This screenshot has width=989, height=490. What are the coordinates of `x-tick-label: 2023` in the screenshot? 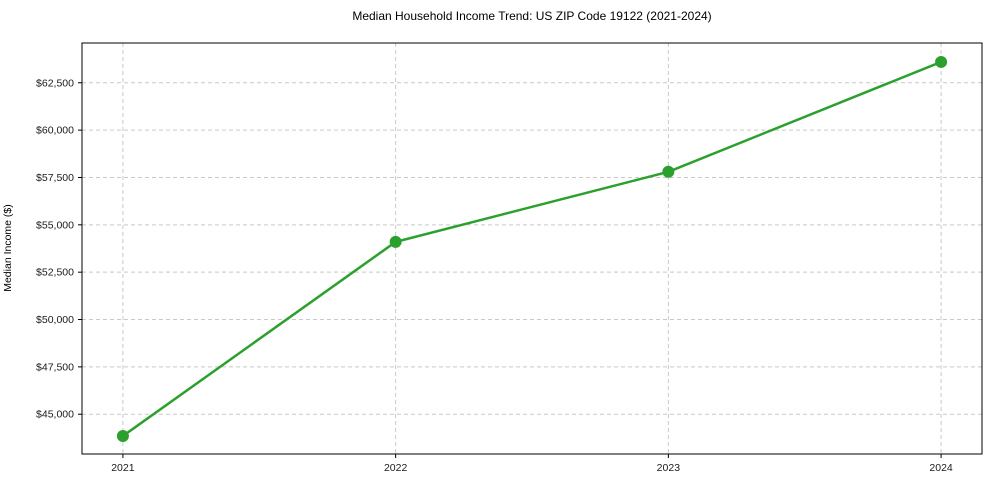 It's located at (669, 468).